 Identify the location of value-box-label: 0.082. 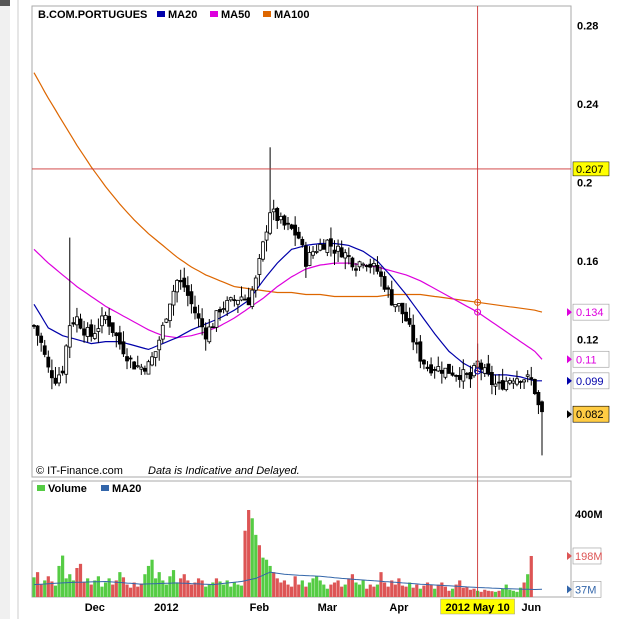
(590, 415).